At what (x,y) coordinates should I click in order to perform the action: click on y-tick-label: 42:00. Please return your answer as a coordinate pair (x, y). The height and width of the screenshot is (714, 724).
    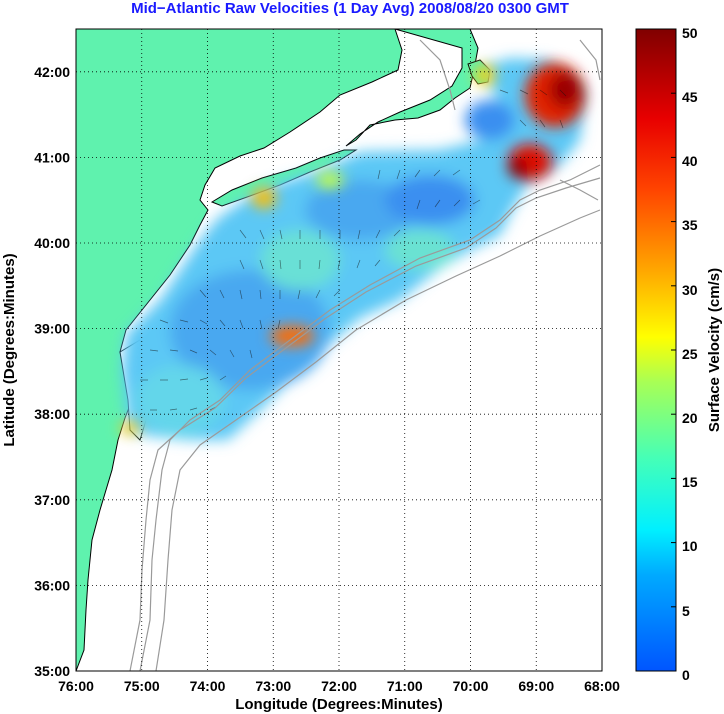
    Looking at the image, I should click on (52, 72).